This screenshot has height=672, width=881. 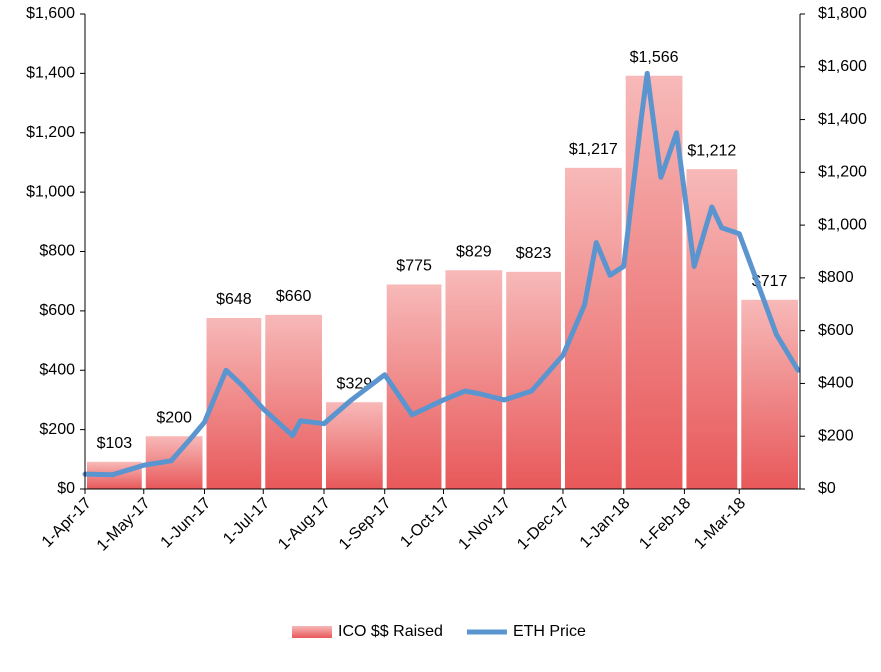 I want to click on y2-tick-label: $1,600, so click(x=842, y=66).